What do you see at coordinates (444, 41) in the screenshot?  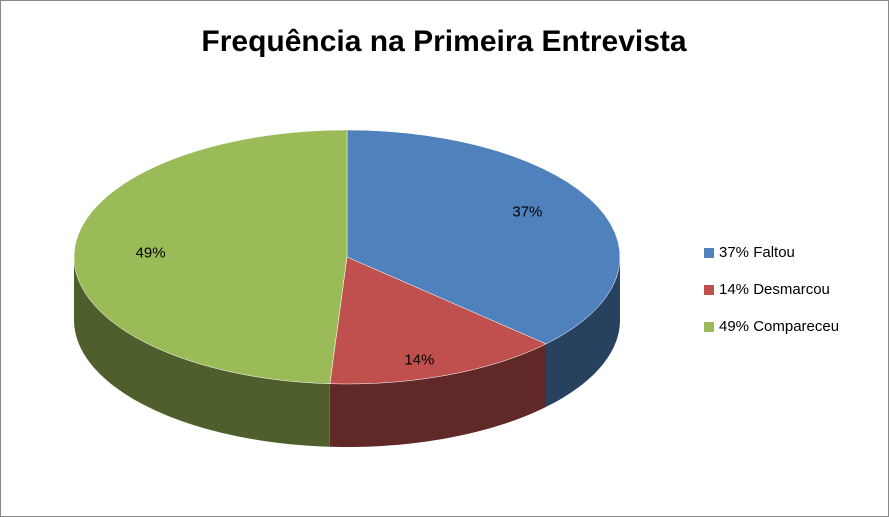 I see `chart-title: Frequência na Primeira Entrevista` at bounding box center [444, 41].